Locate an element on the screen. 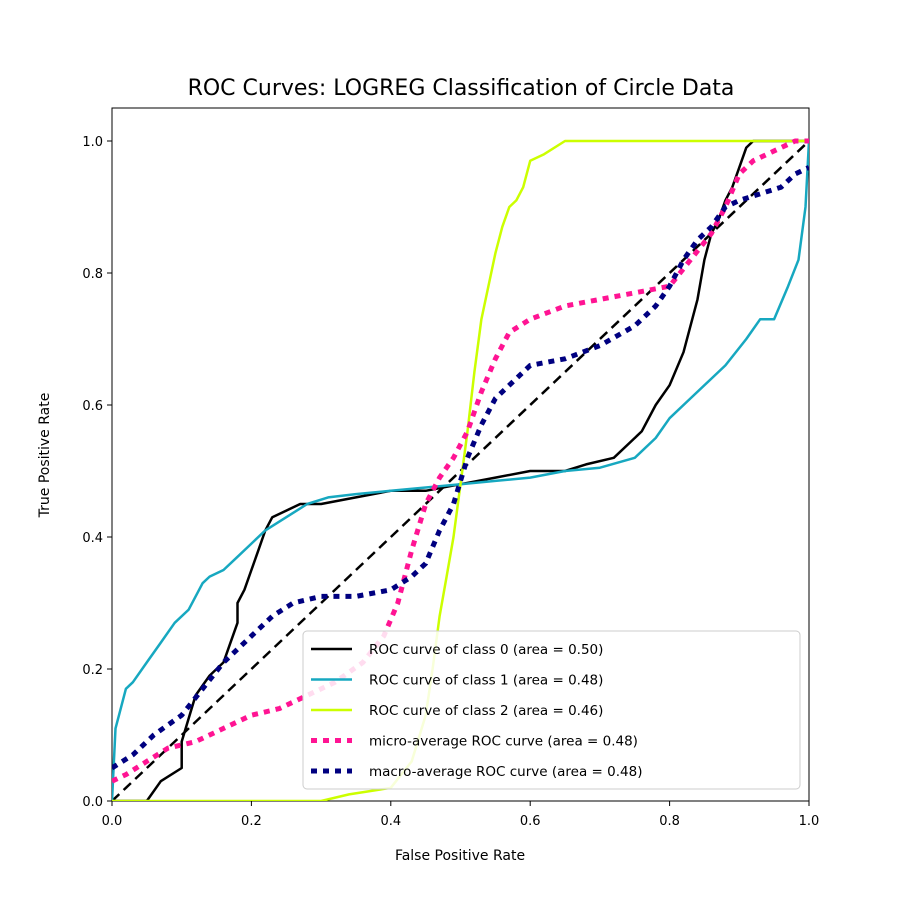  y-tick-label: 0.2 is located at coordinates (92, 670).